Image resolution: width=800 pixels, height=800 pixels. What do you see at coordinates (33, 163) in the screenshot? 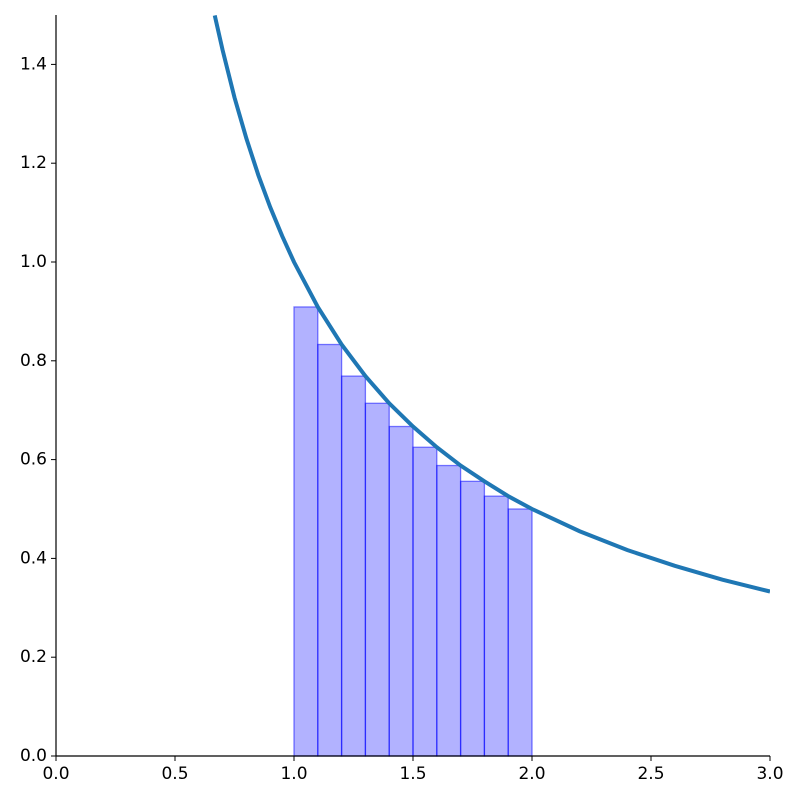
I see `y-tick-label: 1.2` at bounding box center [33, 163].